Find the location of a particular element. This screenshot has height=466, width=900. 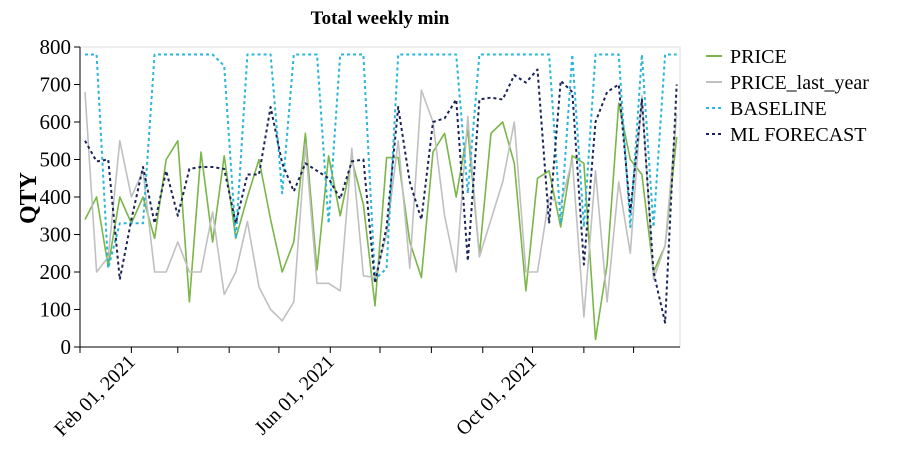

y-tick-label: 500 is located at coordinates (56, 160).